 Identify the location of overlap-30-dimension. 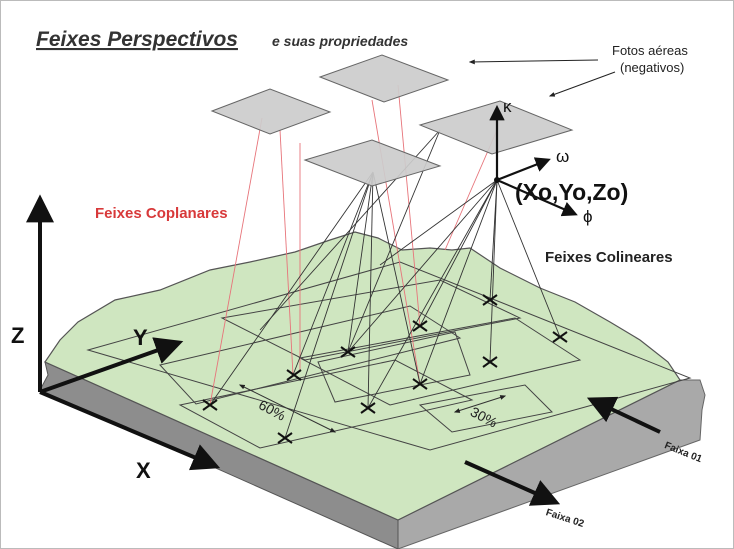
(480, 404).